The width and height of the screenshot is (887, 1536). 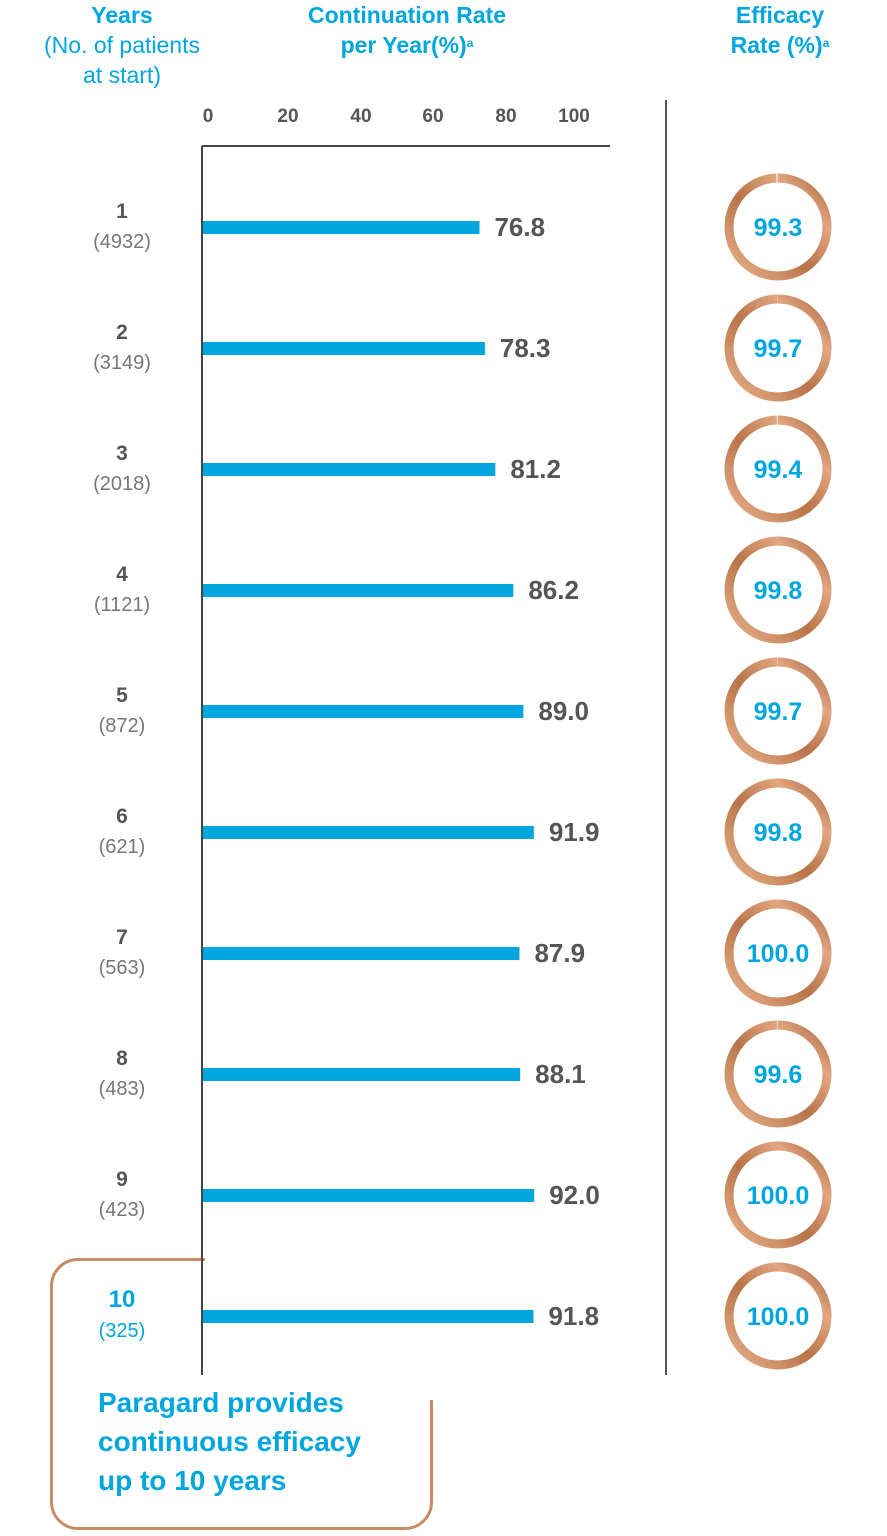 I want to click on callout-line-3: up to 10 years, so click(x=192, y=1480).